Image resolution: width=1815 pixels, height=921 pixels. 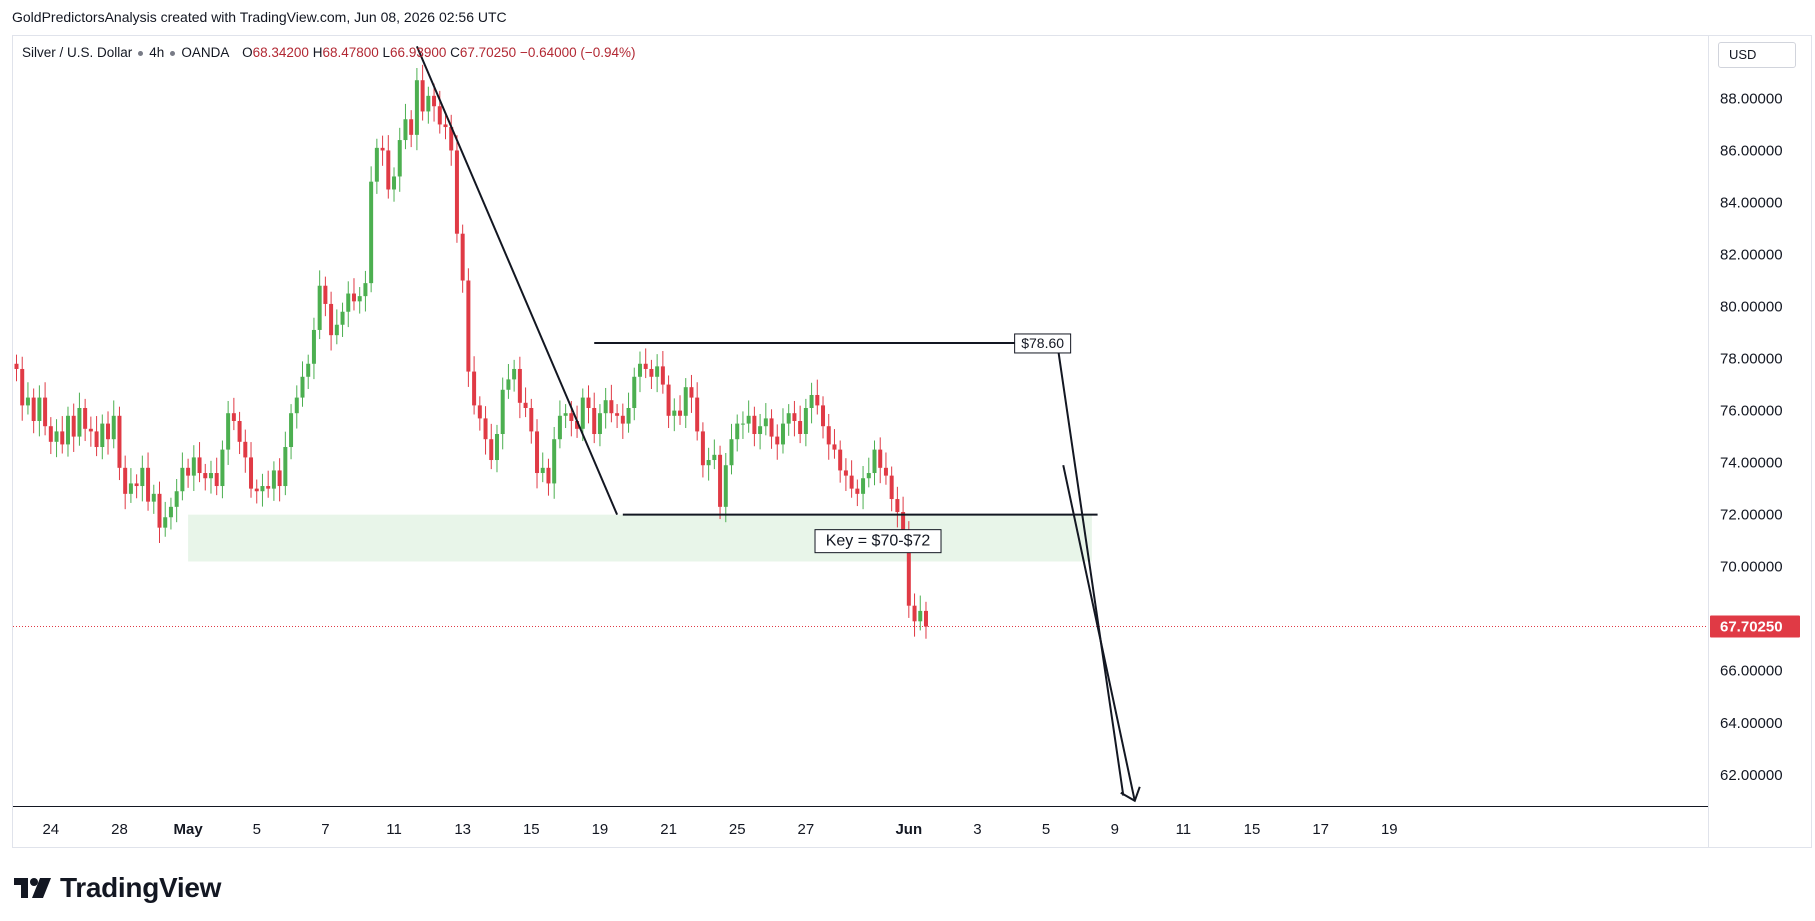 What do you see at coordinates (1751, 567) in the screenshot?
I see `y-tick-label: 70.00000` at bounding box center [1751, 567].